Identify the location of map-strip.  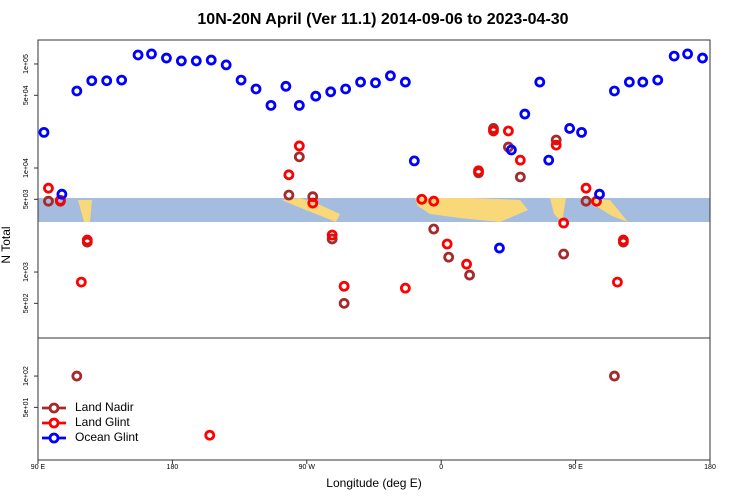
(374, 210).